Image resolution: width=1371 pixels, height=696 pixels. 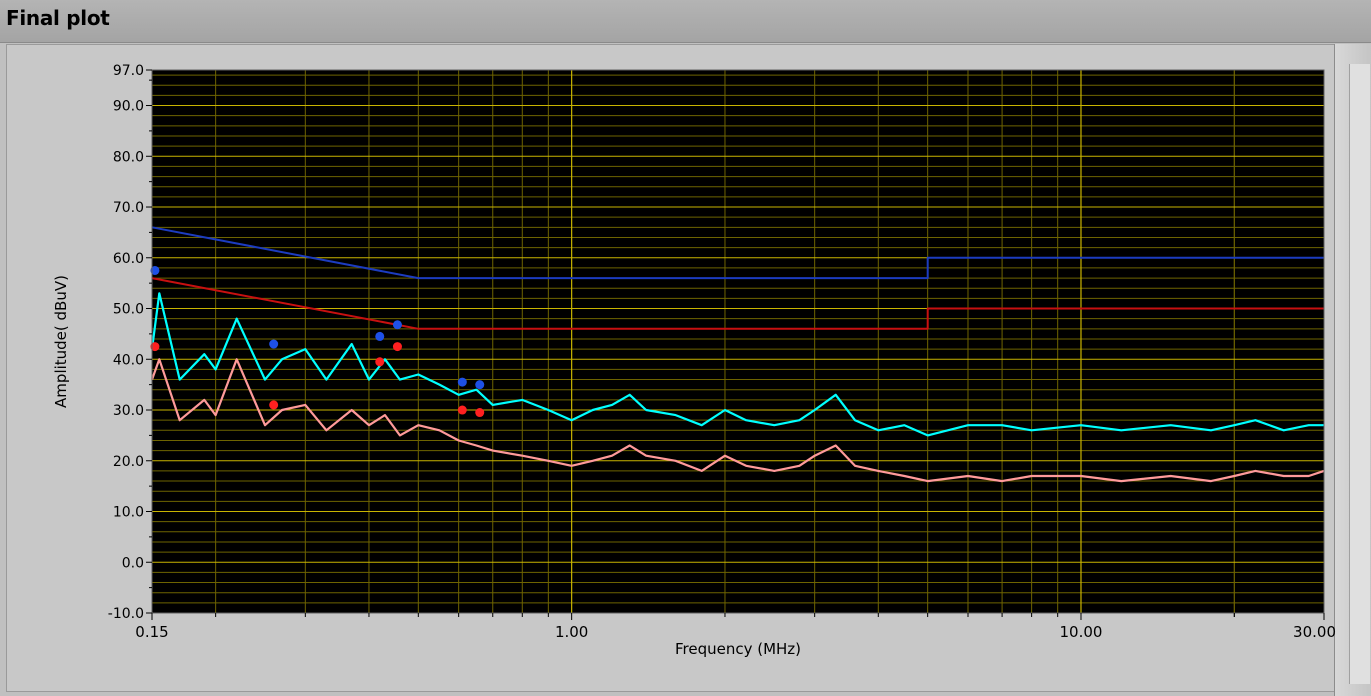 What do you see at coordinates (1081, 632) in the screenshot?
I see `x-tick-label: 10.00` at bounding box center [1081, 632].